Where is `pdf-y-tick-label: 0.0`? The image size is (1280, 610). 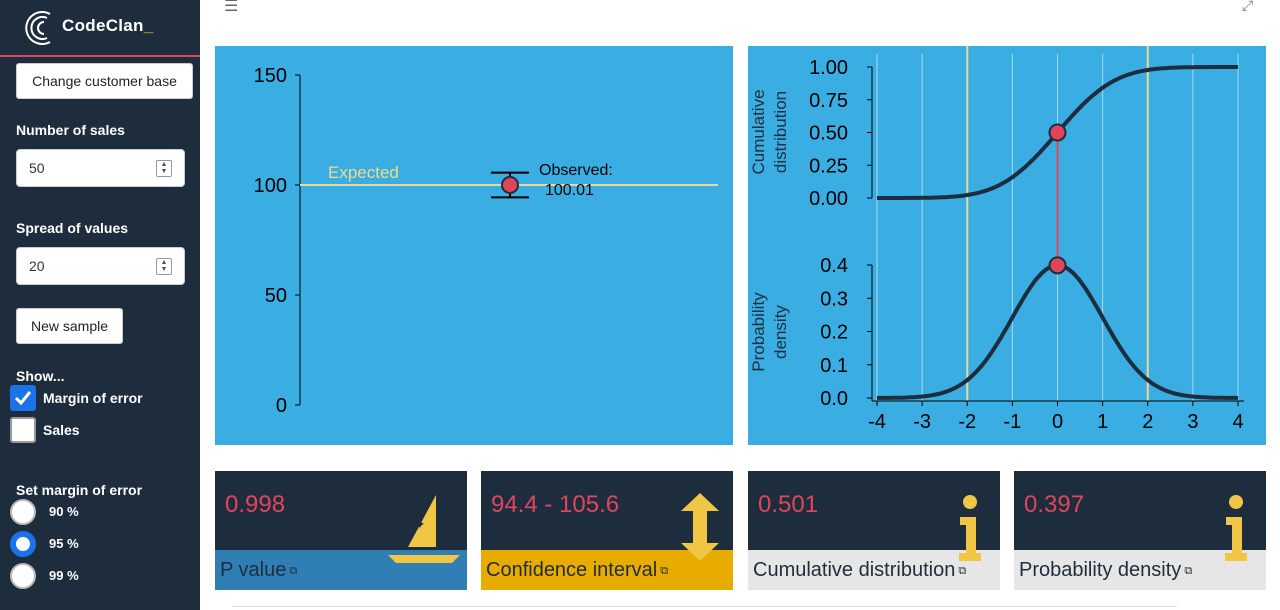 pdf-y-tick-label: 0.0 is located at coordinates (834, 399).